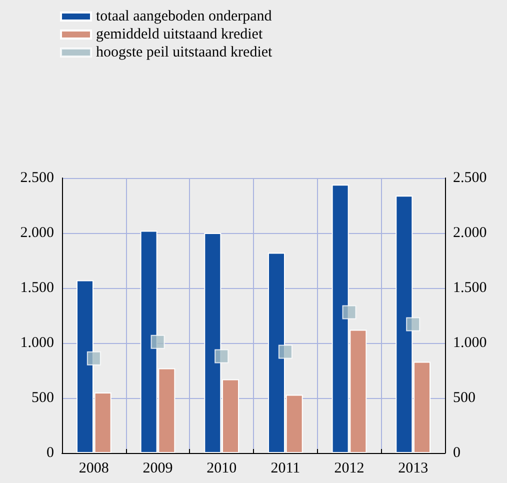  What do you see at coordinates (37, 343) in the screenshot?
I see `y-tick-label: 1.000` at bounding box center [37, 343].